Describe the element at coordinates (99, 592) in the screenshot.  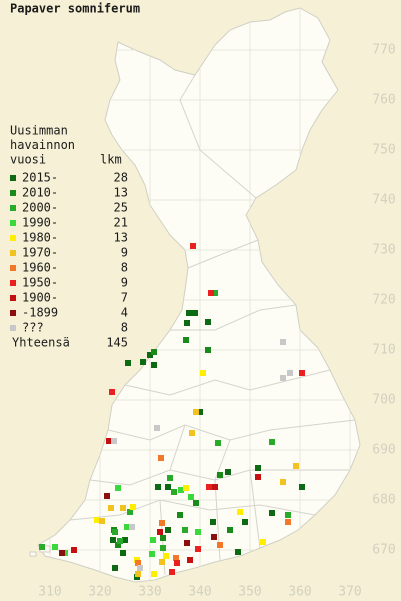
I see `x-tick-label: 320` at that location.